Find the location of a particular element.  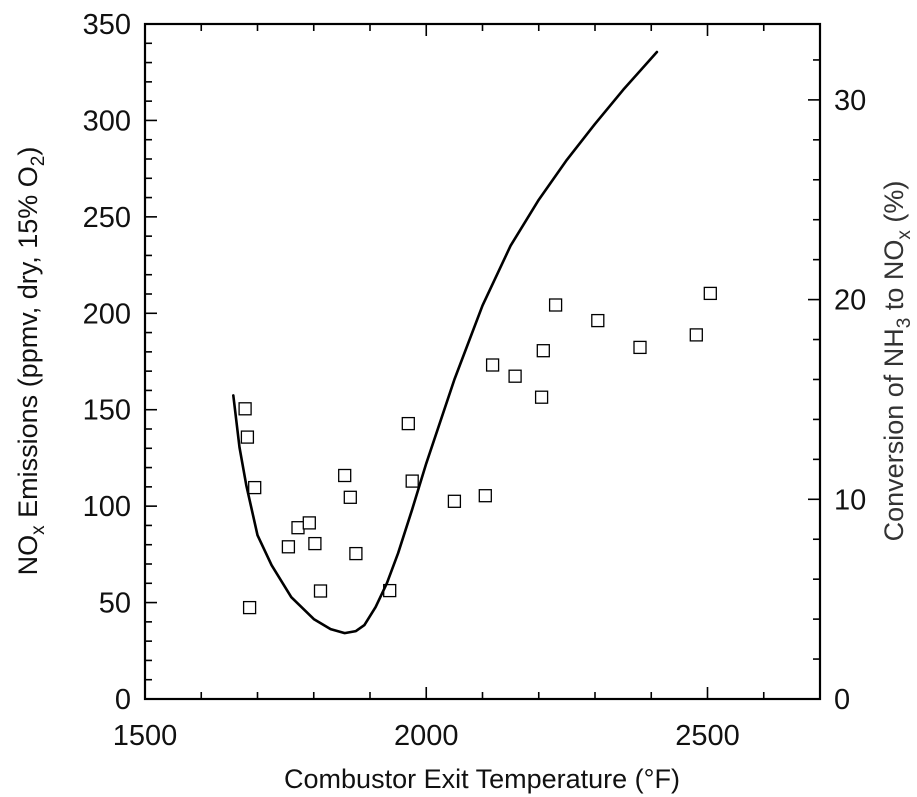

x-axis-title: Combustor Exit Temperature (°F) is located at coordinates (482, 779).